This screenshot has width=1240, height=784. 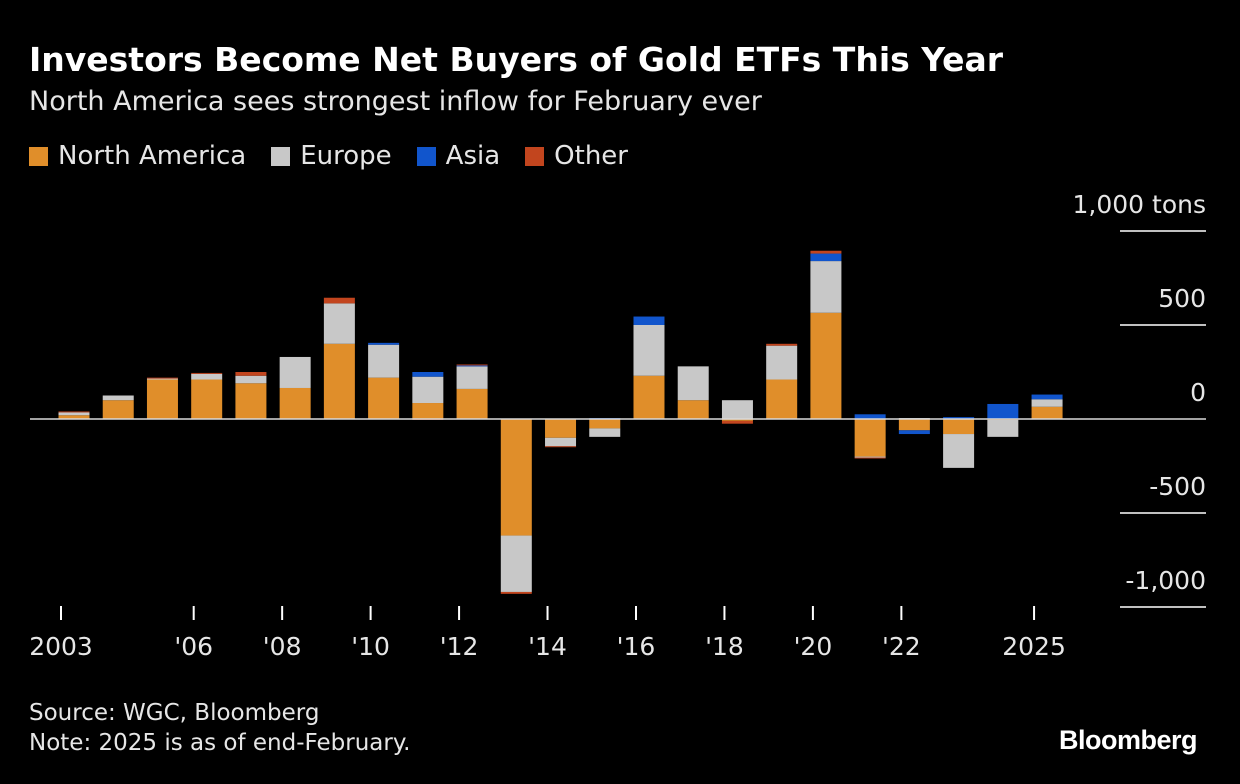 I want to click on x-tick-label: '12, so click(x=459, y=646).